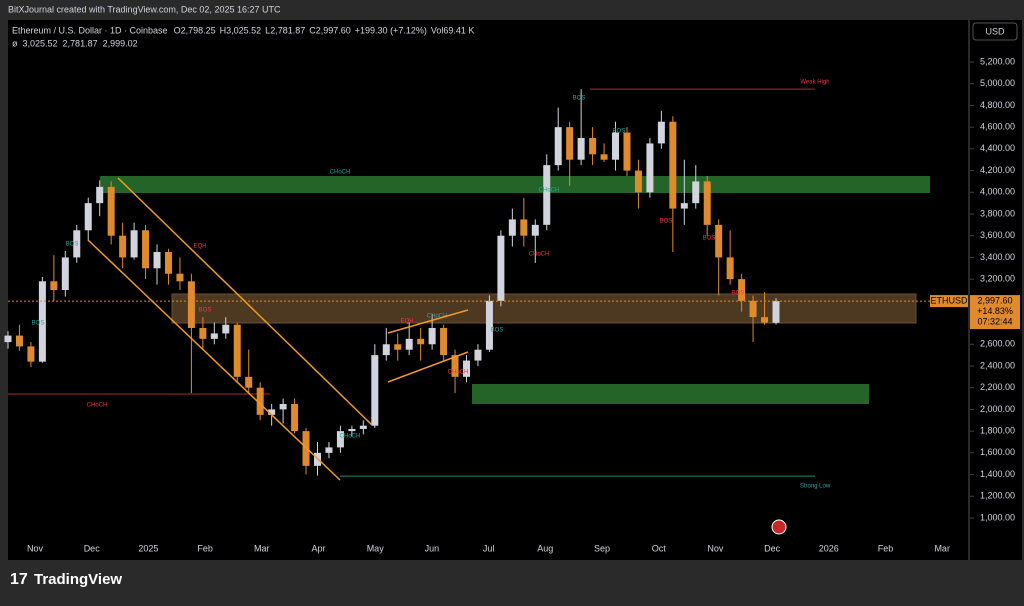 This screenshot has height=606, width=1024. I want to click on y-tick-label: 1,600.00, so click(997, 452).